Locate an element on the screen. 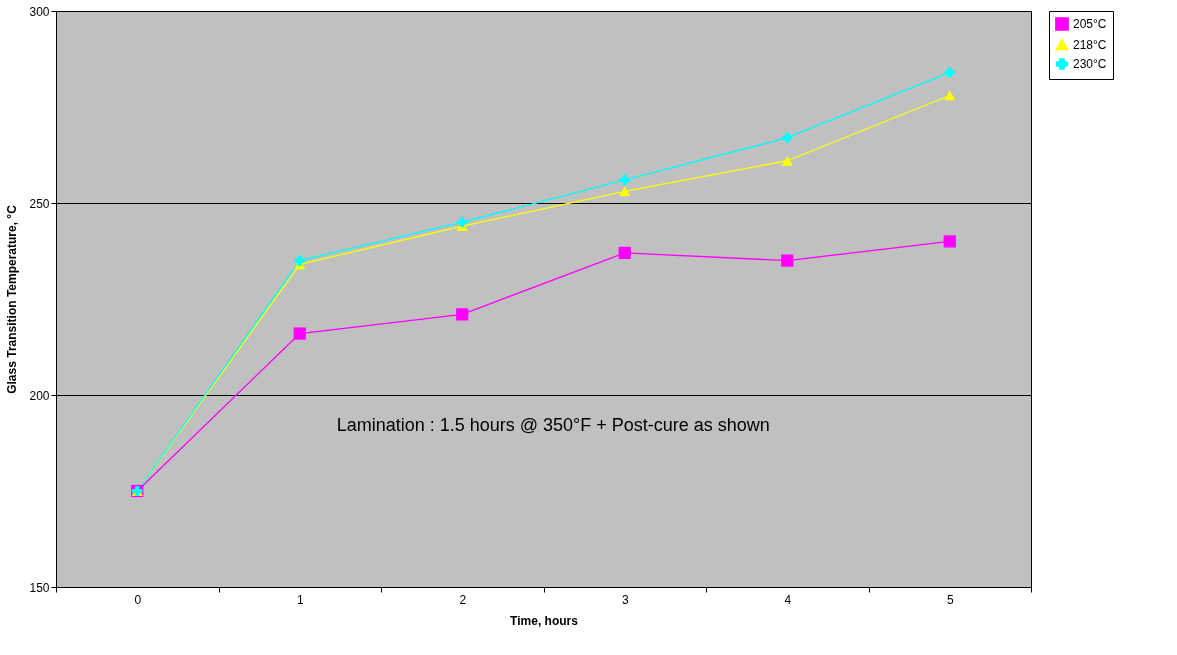 The height and width of the screenshot is (655, 1177). x-tick-label: 3 is located at coordinates (625, 599).